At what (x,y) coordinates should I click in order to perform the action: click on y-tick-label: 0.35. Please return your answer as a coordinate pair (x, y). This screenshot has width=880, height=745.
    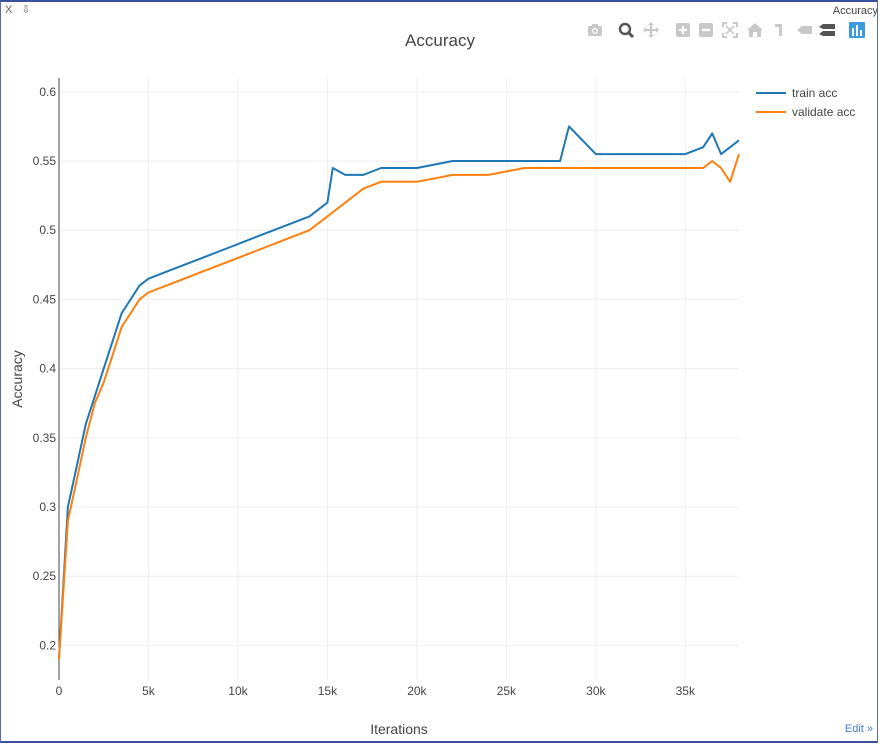
    Looking at the image, I should click on (45, 438).